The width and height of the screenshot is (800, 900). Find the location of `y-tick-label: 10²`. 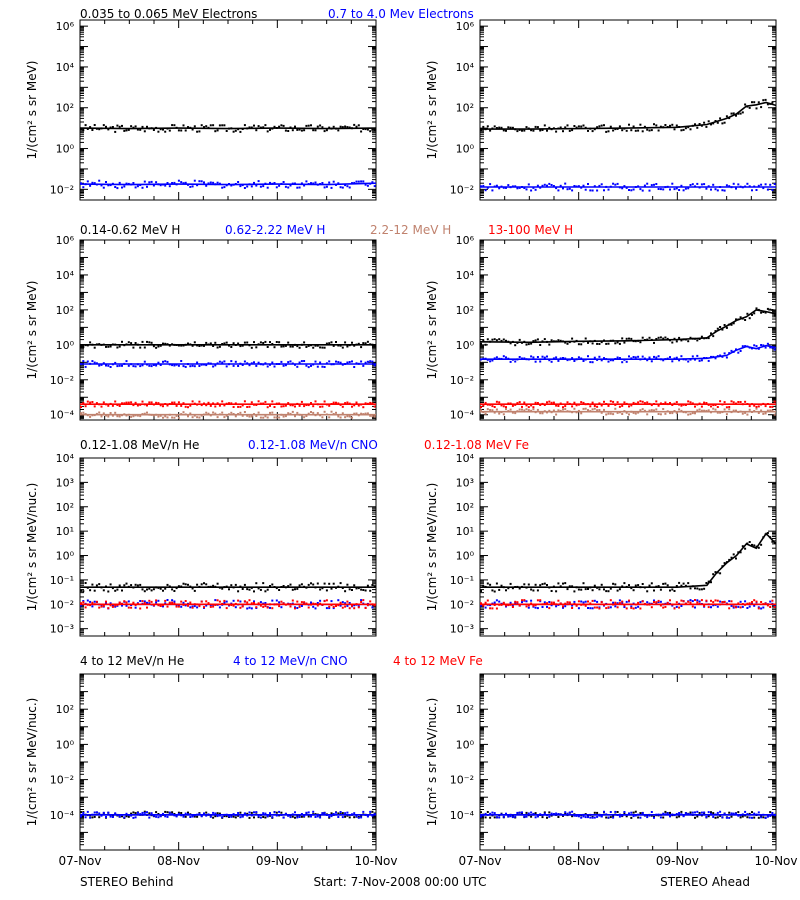

y-tick-label: 10² is located at coordinates (465, 507).